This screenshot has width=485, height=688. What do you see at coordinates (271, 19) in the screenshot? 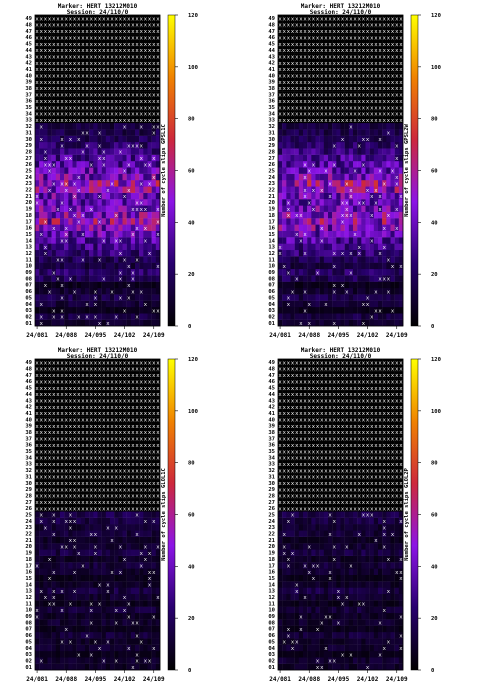
I see `y-tick-label: 49` at bounding box center [271, 19].